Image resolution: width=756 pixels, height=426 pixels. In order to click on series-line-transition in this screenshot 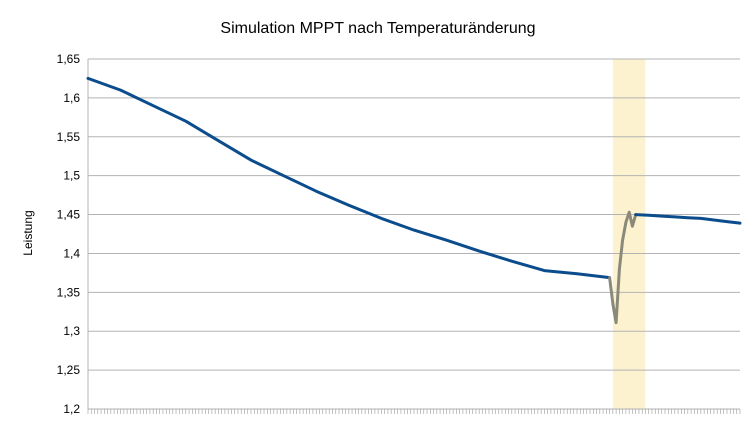, I will do `click(623, 267)`.